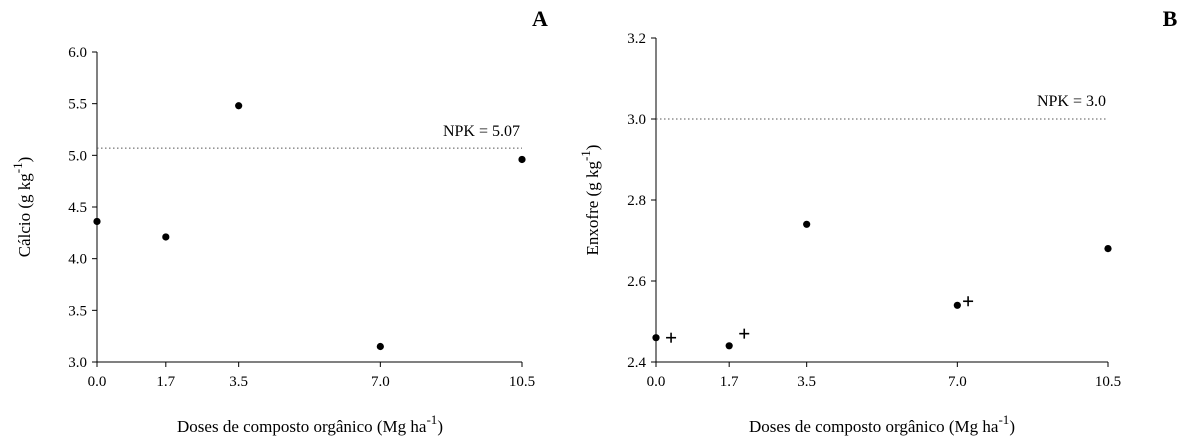 The image size is (1195, 441). I want to click on y-tick-label: 2.6, so click(636, 282).